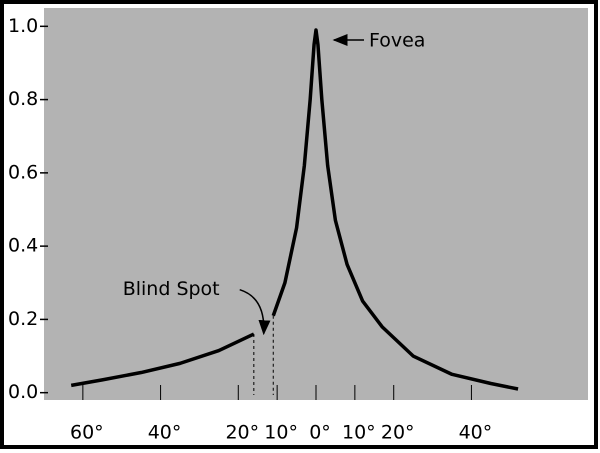  I want to click on blind-spot-arrow, so click(255, 312).